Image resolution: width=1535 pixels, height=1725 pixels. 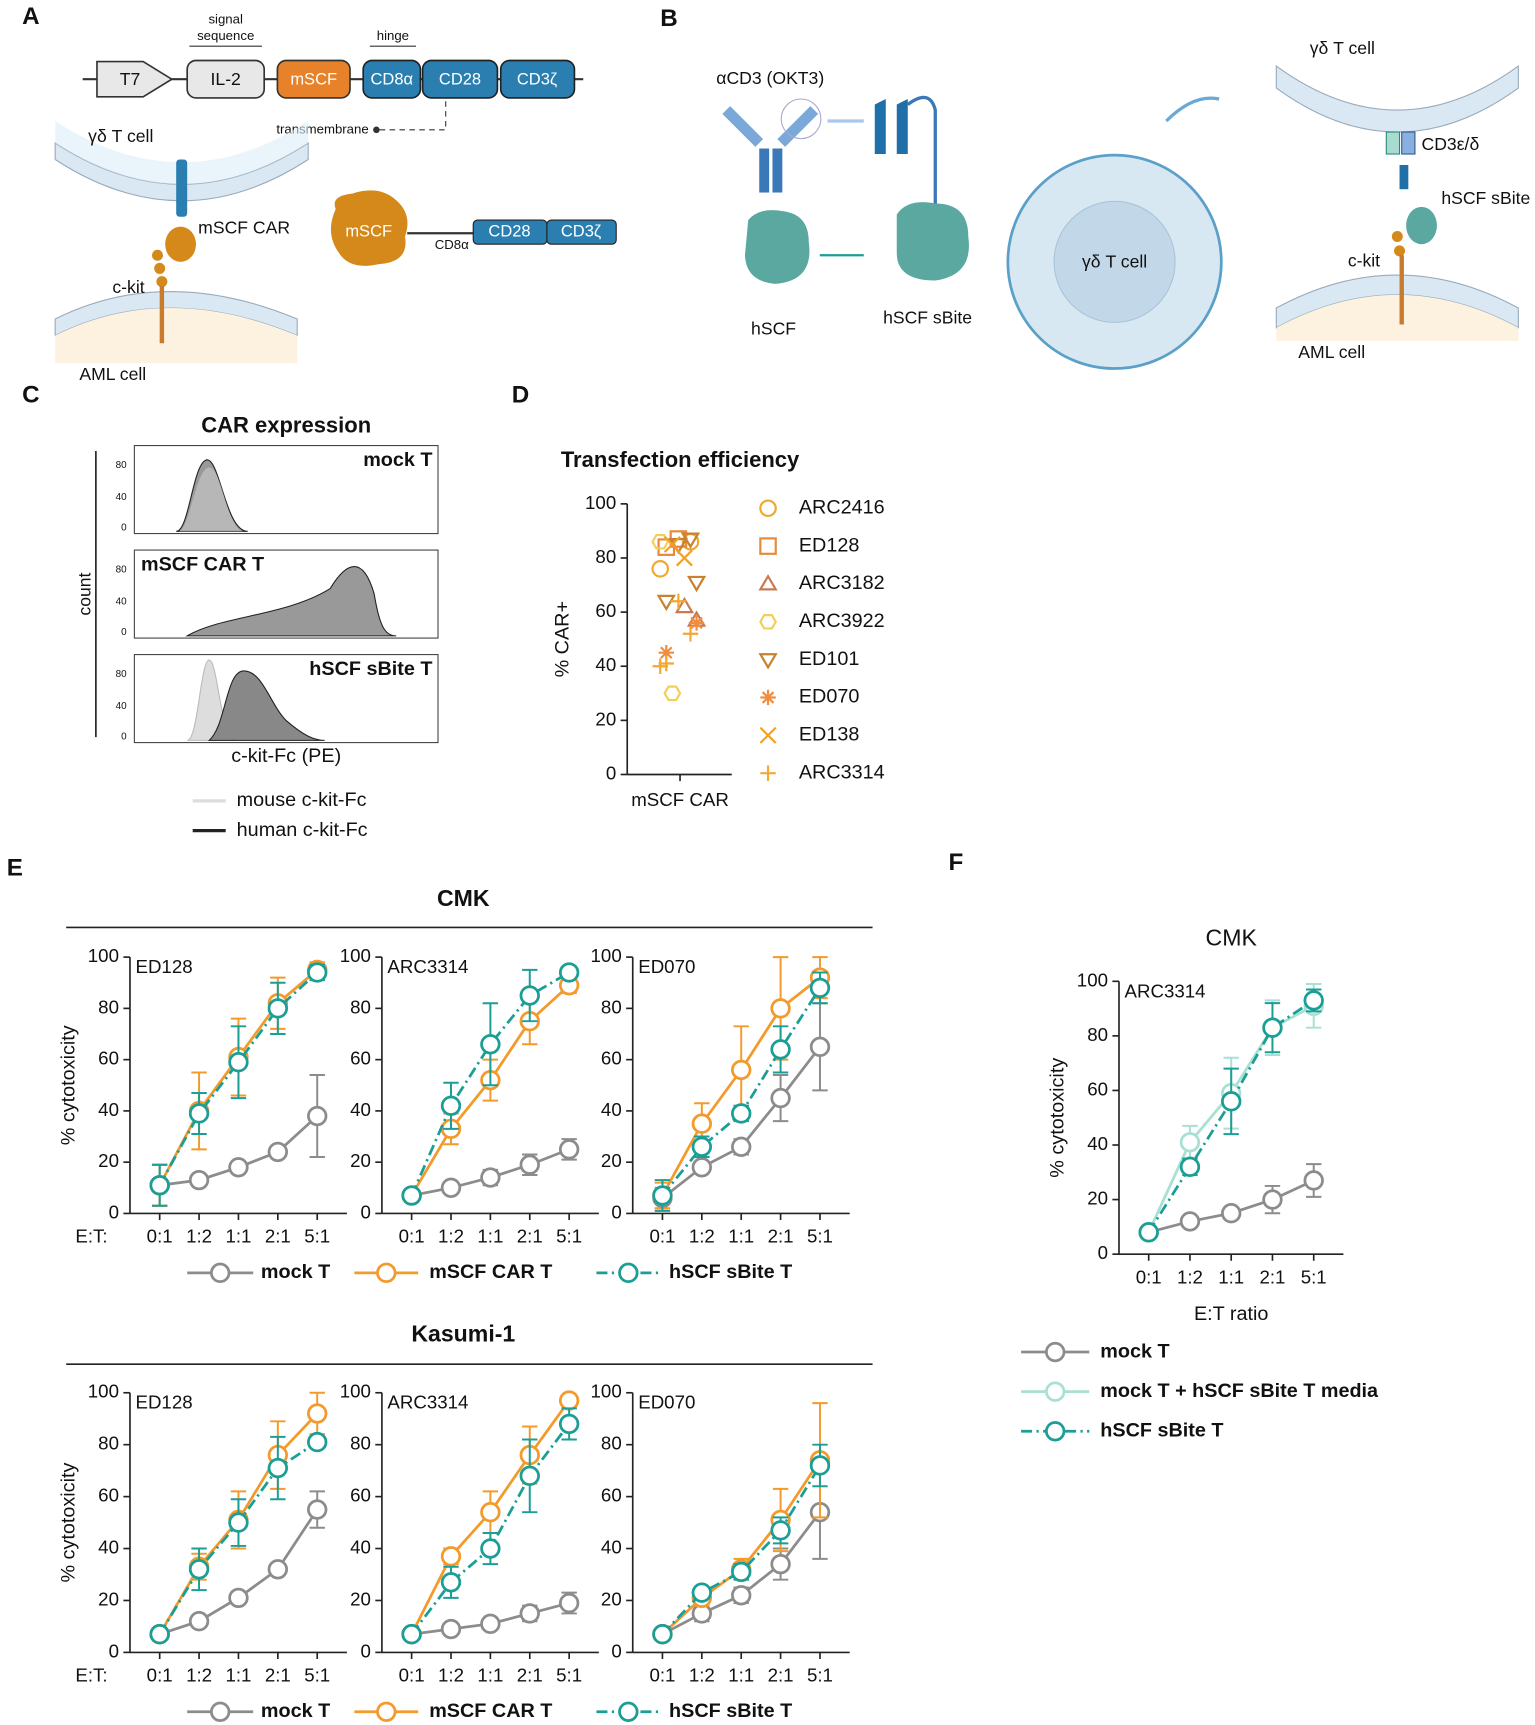 I want to click on x-label: E:T:, so click(x=91, y=1675).